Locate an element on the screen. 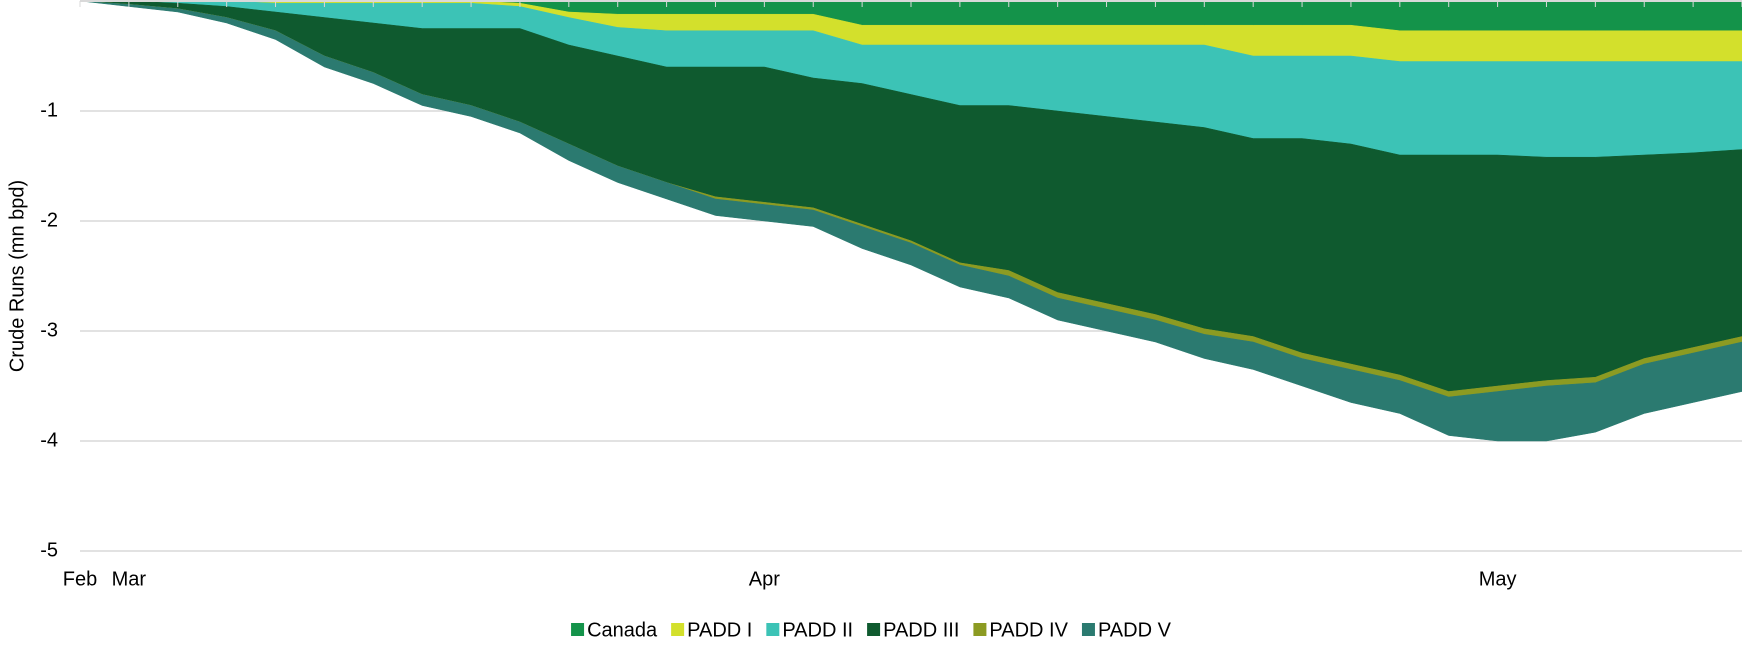 Image resolution: width=1742 pixels, height=646 pixels. x-tick-label: Apr is located at coordinates (764, 579).